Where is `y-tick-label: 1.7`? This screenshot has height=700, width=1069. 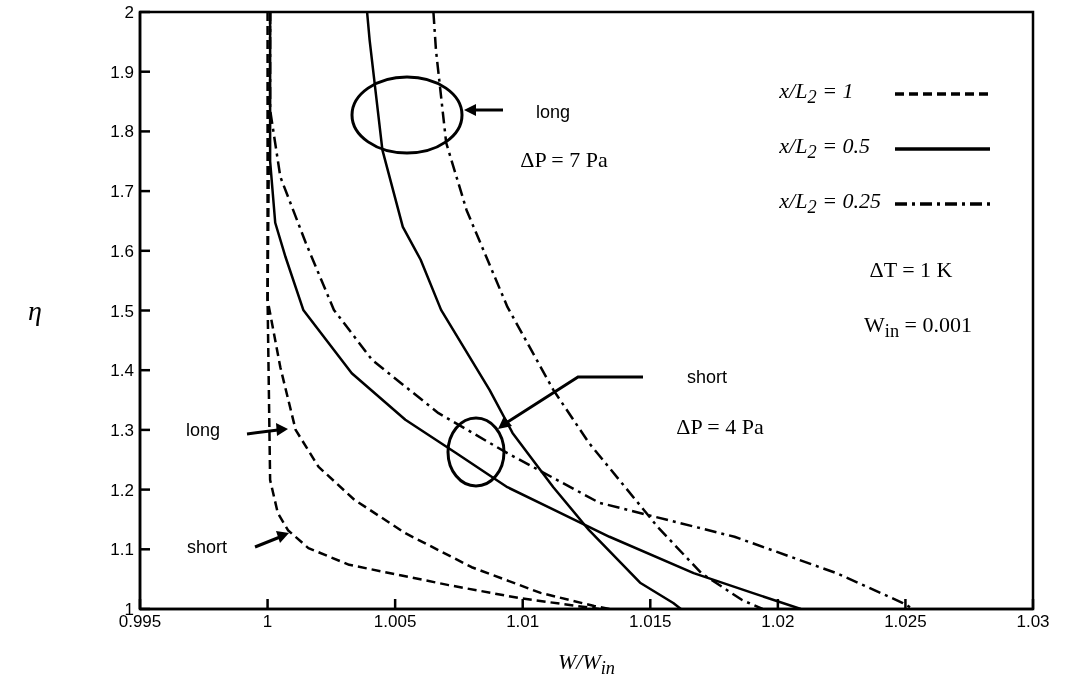 y-tick-label: 1.7 is located at coordinates (122, 192).